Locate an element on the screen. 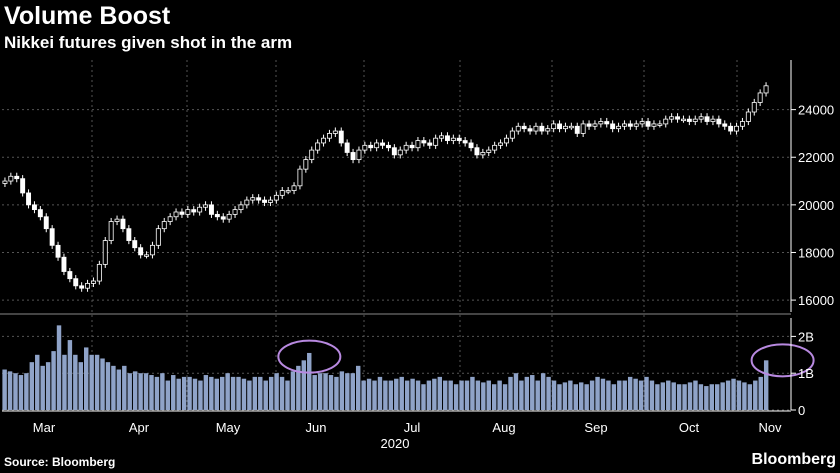 The height and width of the screenshot is (473, 840). source-note: Source: Bloomberg is located at coordinates (60, 462).